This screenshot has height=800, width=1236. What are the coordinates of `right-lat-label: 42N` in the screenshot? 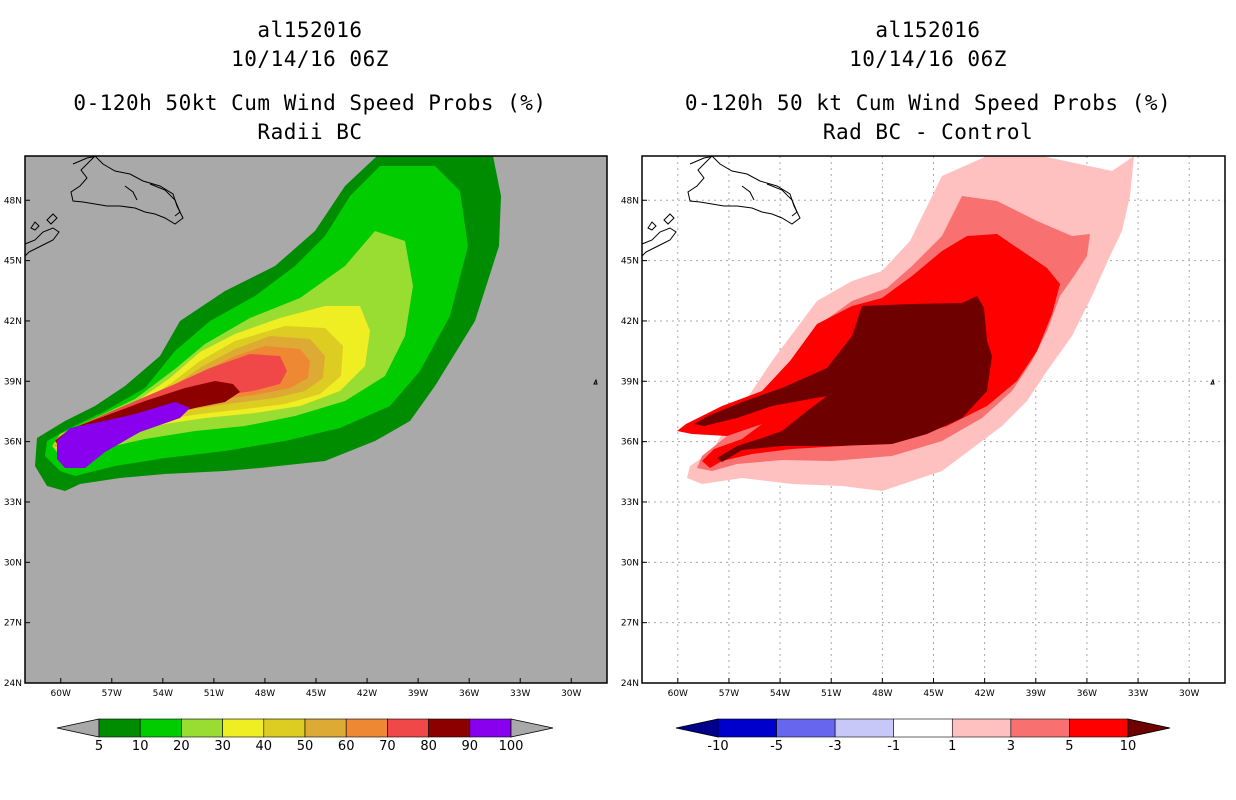 It's located at (630, 322).